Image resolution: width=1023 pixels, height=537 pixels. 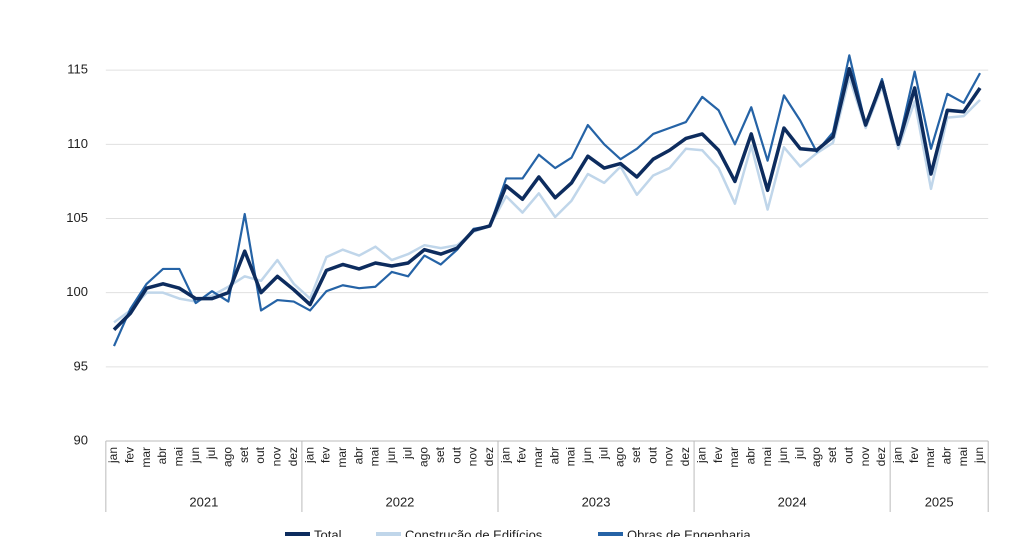 What do you see at coordinates (77, 1) in the screenshot?
I see `y-tick-label: 120` at bounding box center [77, 1].